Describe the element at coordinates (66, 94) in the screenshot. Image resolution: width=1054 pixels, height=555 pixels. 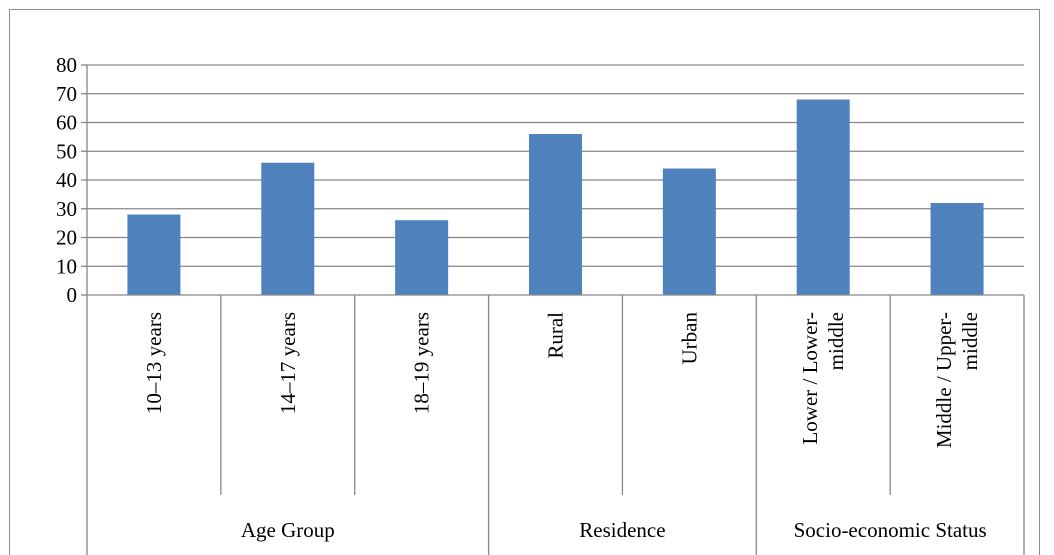
I see `y-tick-label: 70` at that location.